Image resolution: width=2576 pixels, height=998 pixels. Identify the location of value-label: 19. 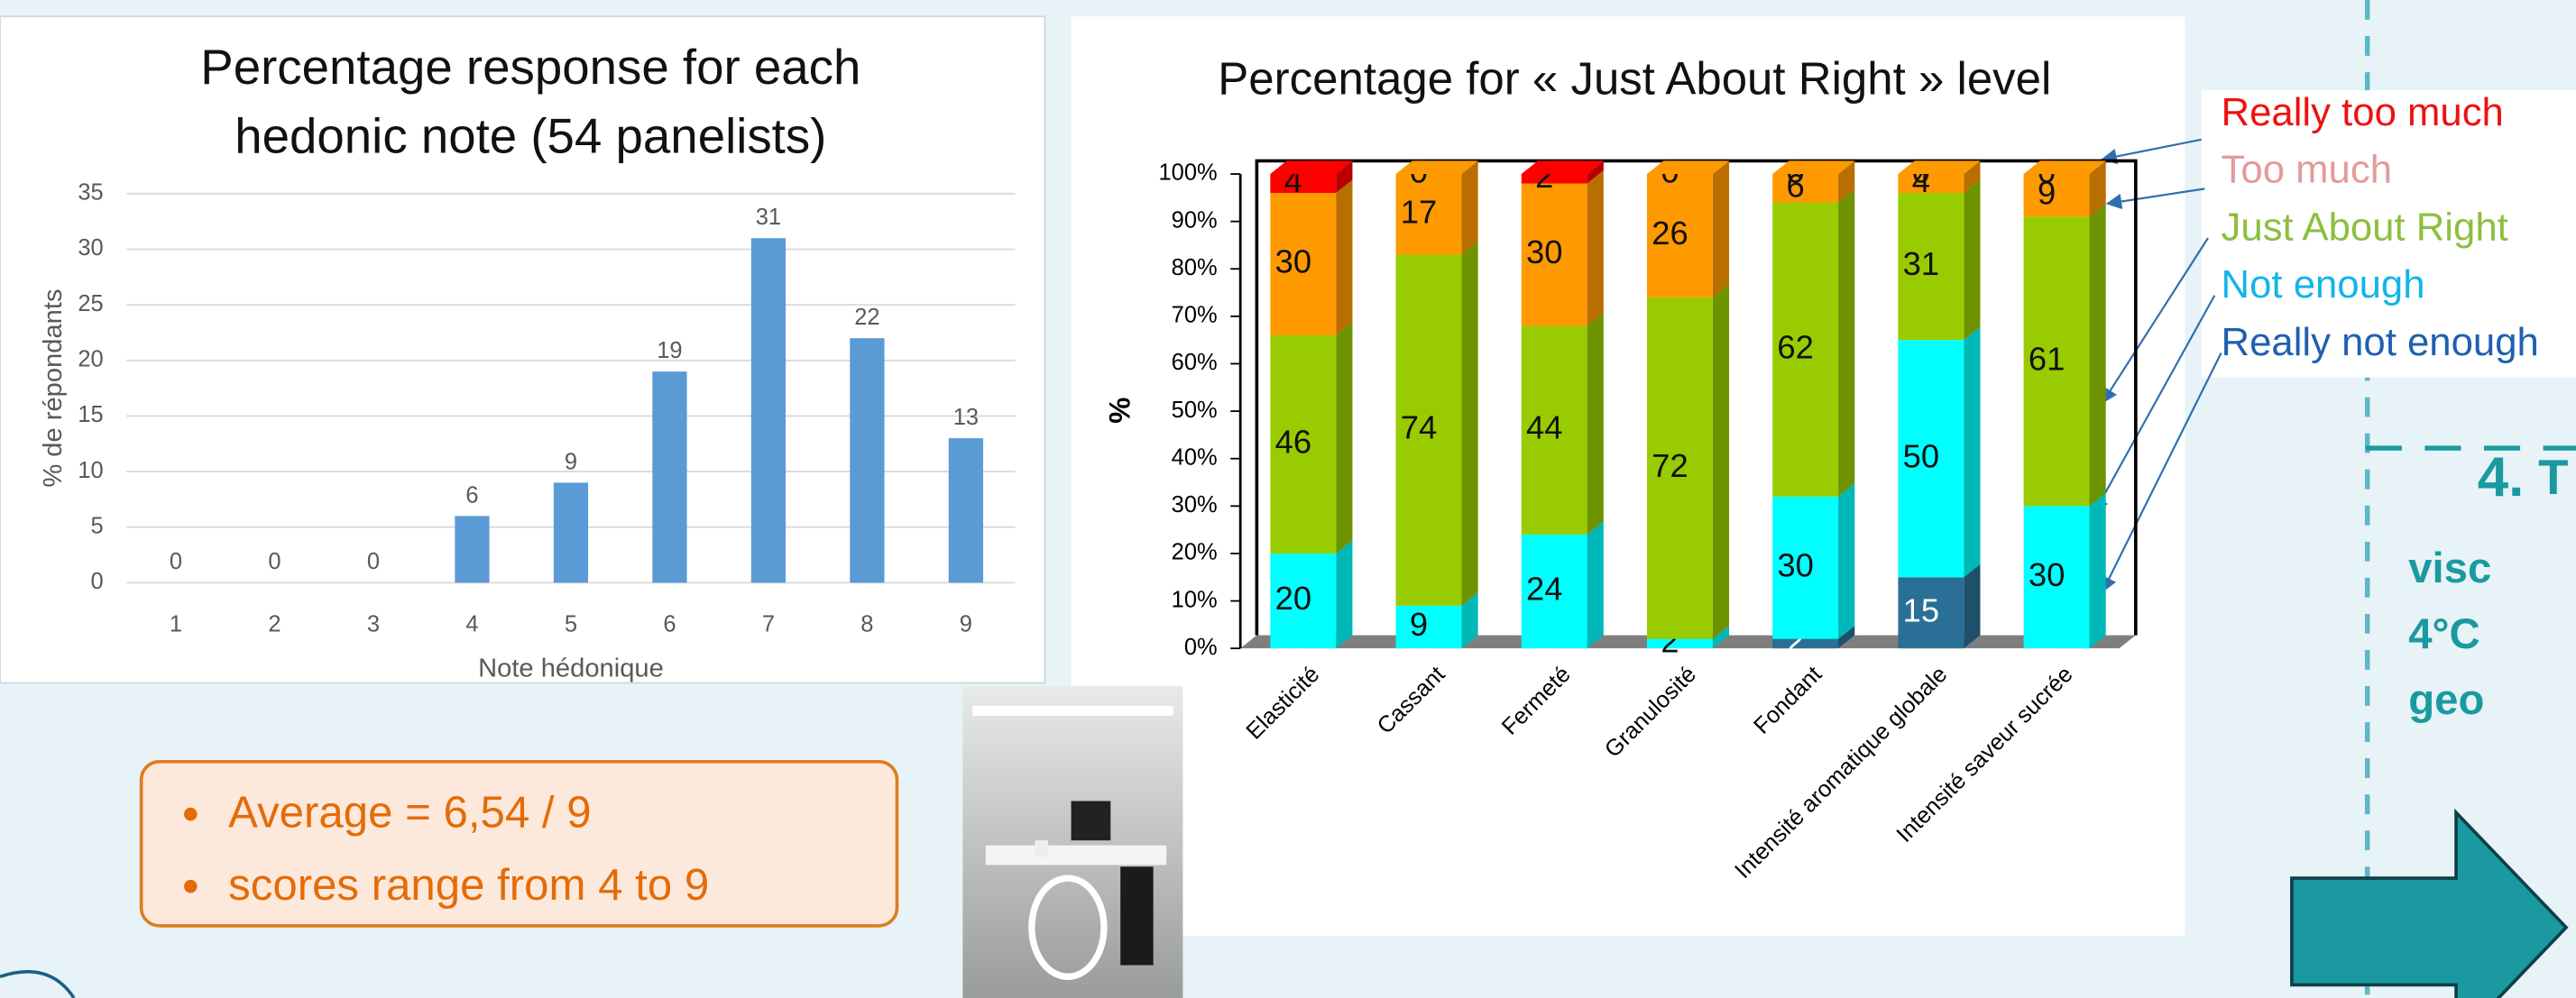
(669, 350).